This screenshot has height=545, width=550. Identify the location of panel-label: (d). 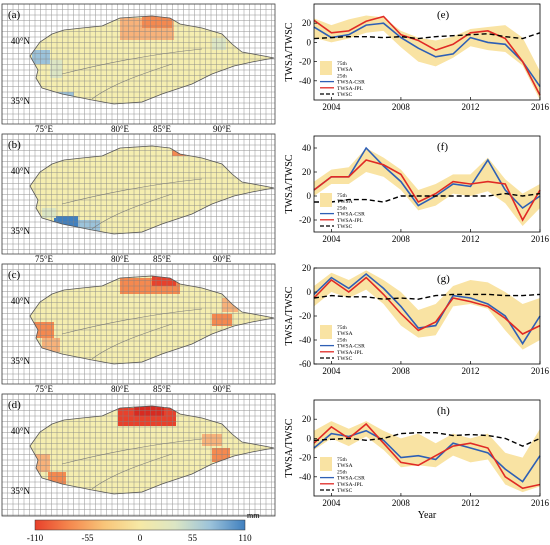
(14, 405).